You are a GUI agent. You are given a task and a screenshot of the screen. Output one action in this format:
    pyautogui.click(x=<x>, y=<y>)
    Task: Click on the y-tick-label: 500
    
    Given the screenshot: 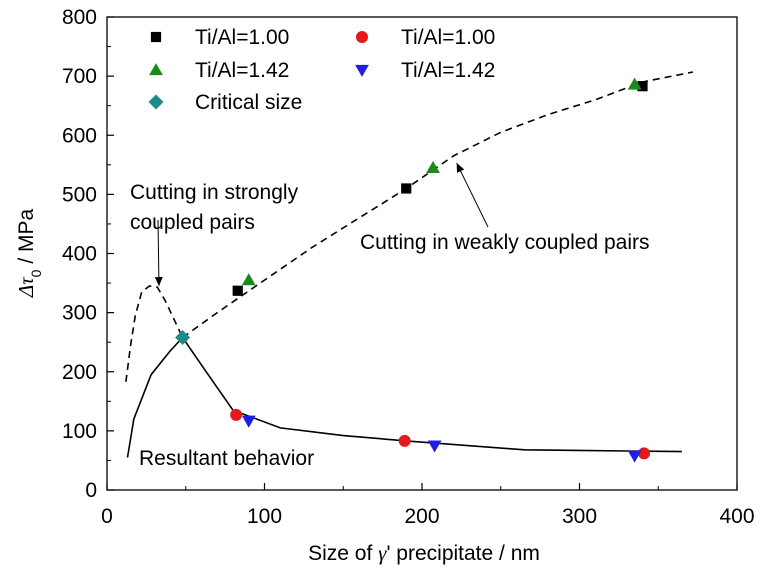 What is the action you would take?
    pyautogui.click(x=79, y=194)
    